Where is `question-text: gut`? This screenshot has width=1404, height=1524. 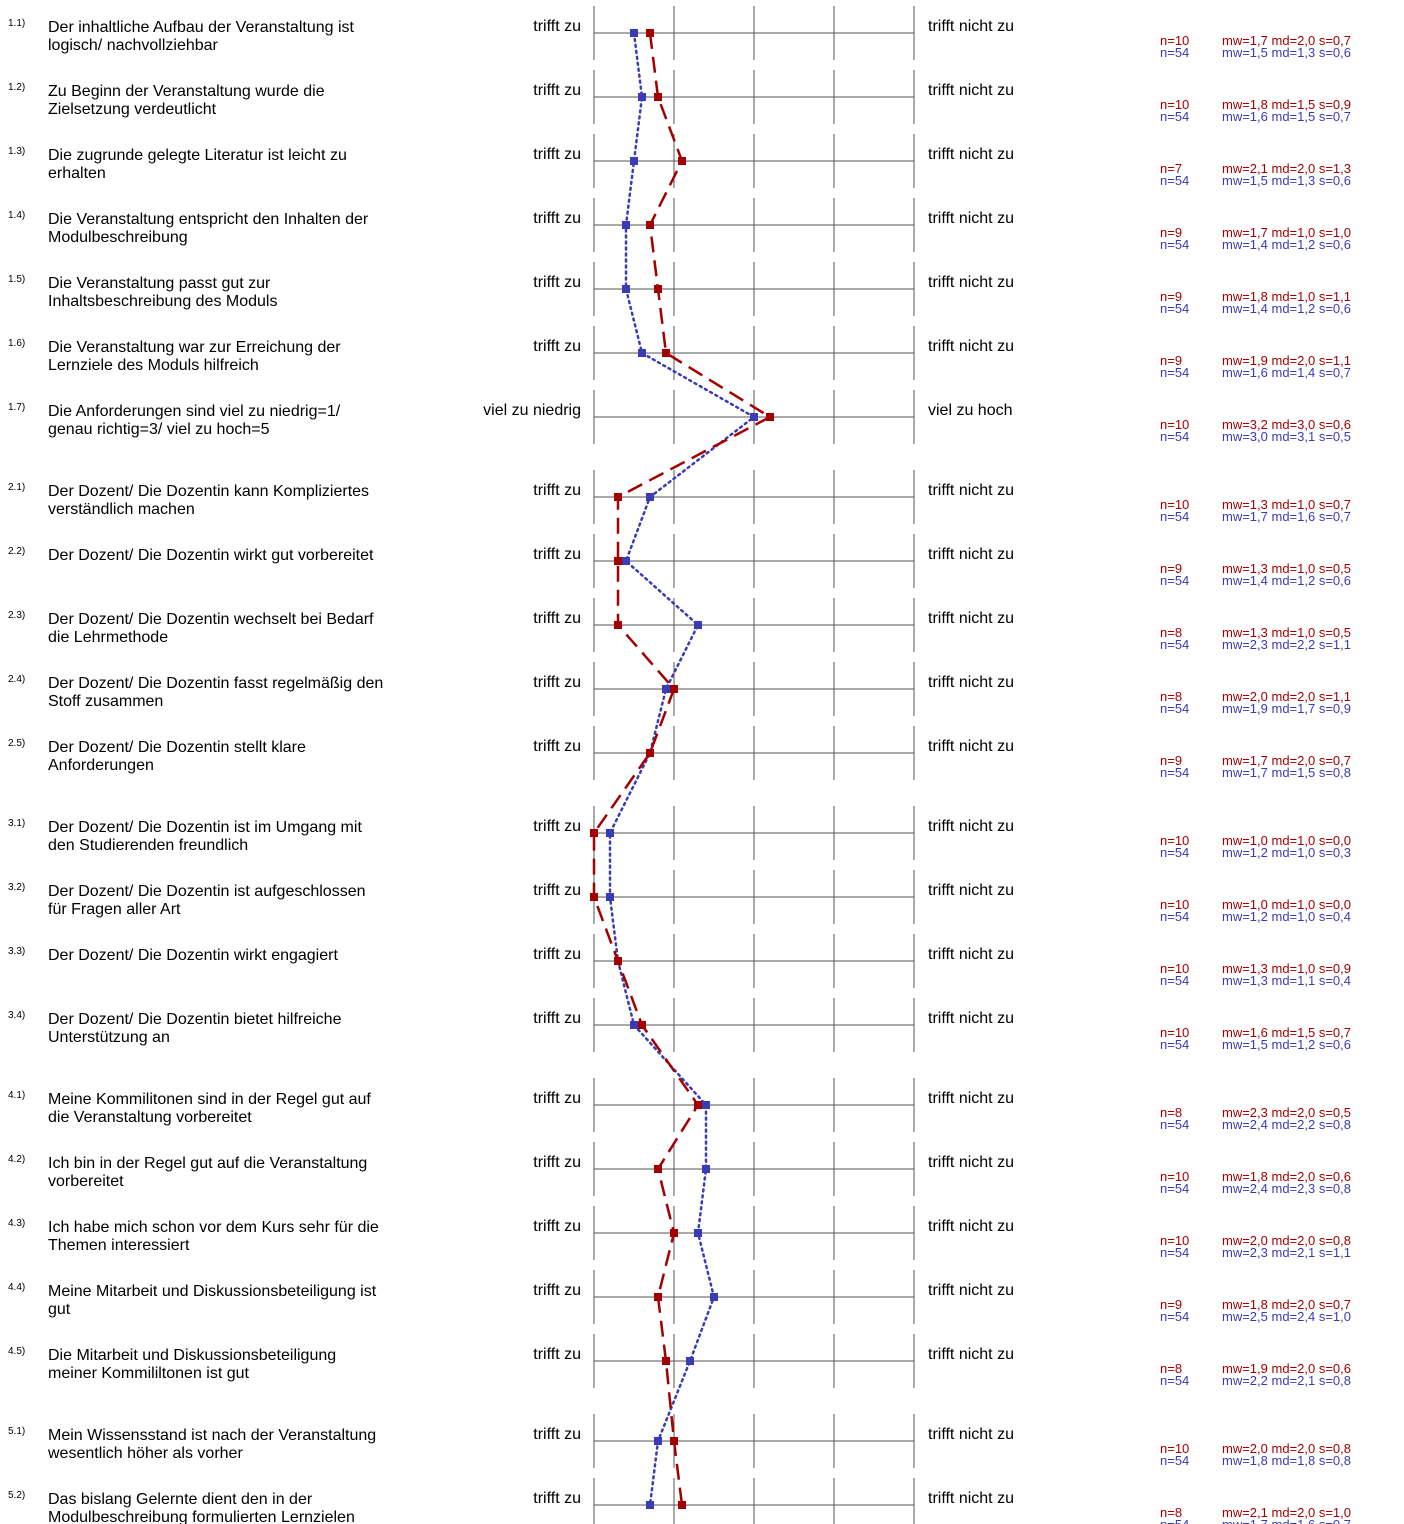
question-text: gut is located at coordinates (59, 1309).